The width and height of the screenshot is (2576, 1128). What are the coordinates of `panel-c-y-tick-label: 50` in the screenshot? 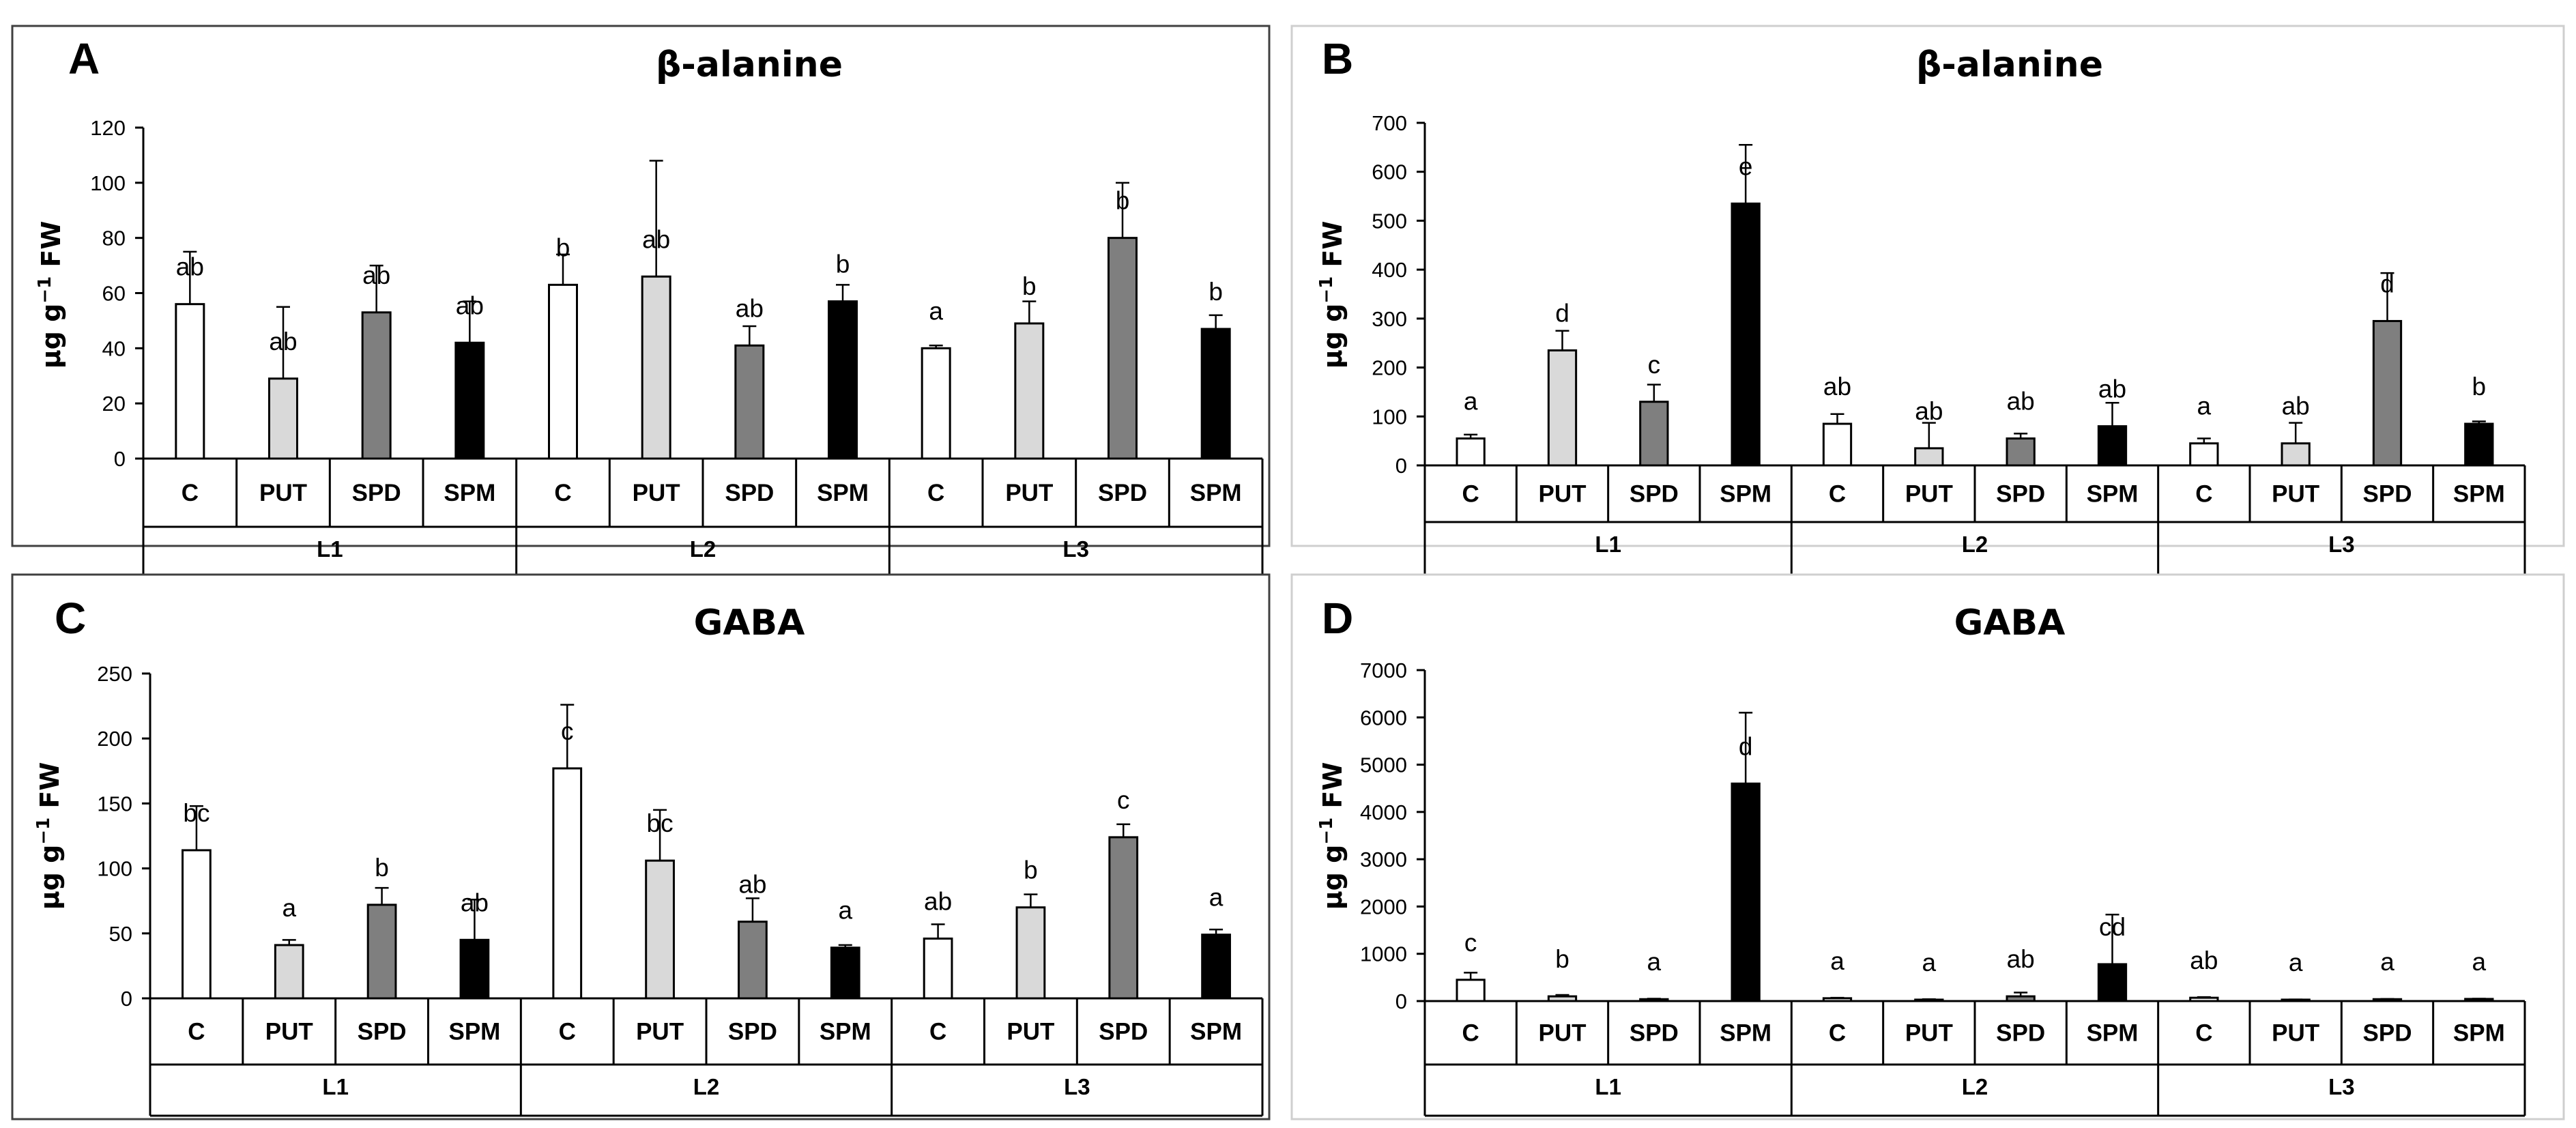 It's located at (120, 934).